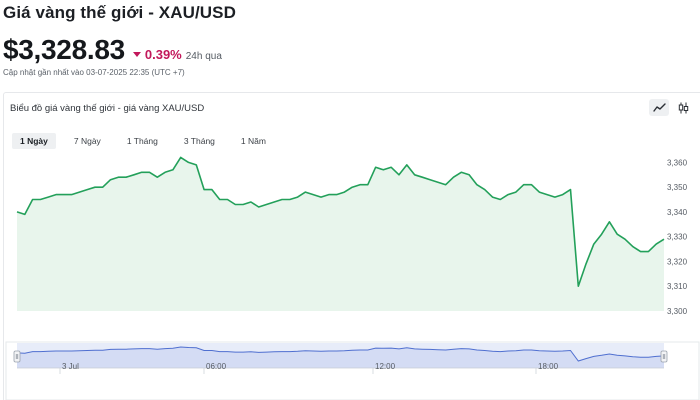 This screenshot has height=400, width=700. What do you see at coordinates (677, 311) in the screenshot?
I see `y-tick-label: 3,300` at bounding box center [677, 311].